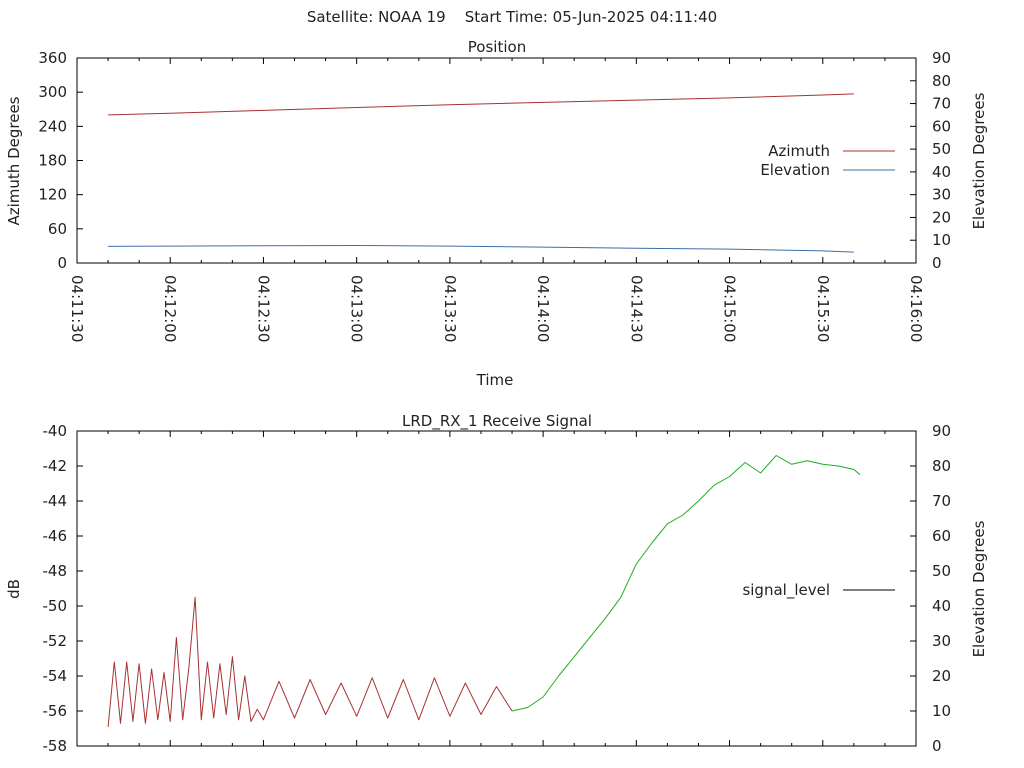  Describe the element at coordinates (55, 431) in the screenshot. I see `y-tick-label: -40` at that location.